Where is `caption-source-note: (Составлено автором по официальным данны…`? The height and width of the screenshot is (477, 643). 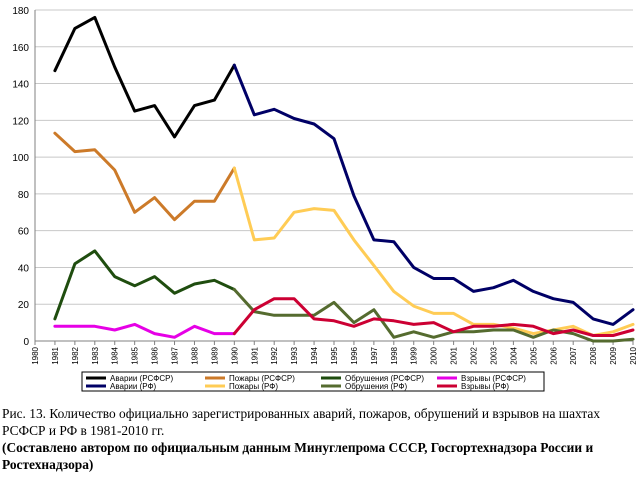
caption-source-note: (Составлено автором по официальным данны… is located at coordinates (298, 456).